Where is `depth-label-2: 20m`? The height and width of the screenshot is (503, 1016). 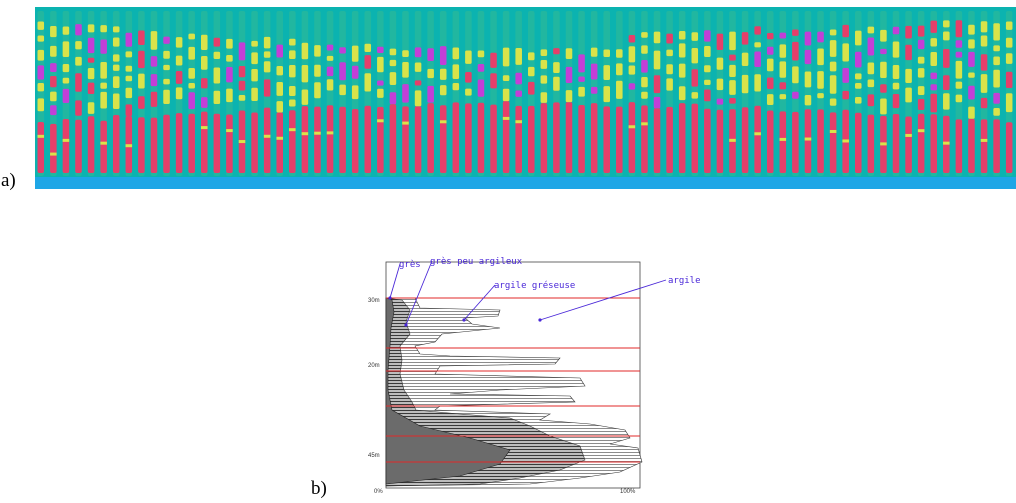 depth-label-2: 20m is located at coordinates (374, 366).